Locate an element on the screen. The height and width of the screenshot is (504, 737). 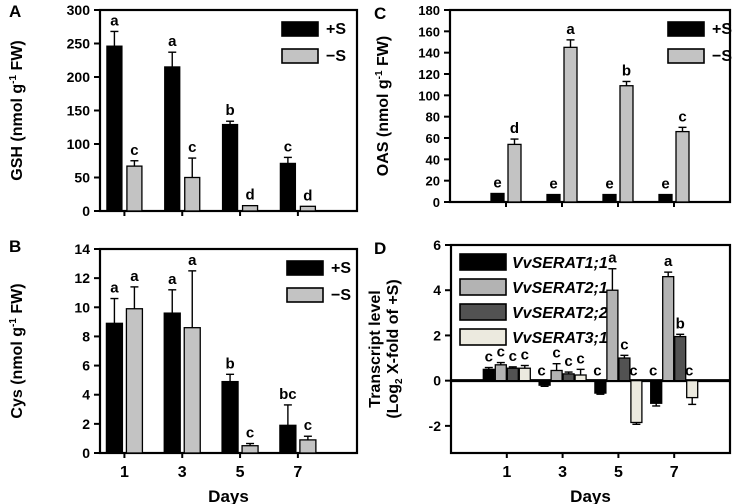
legend-label: VvSERAT2;1 is located at coordinates (560, 288).